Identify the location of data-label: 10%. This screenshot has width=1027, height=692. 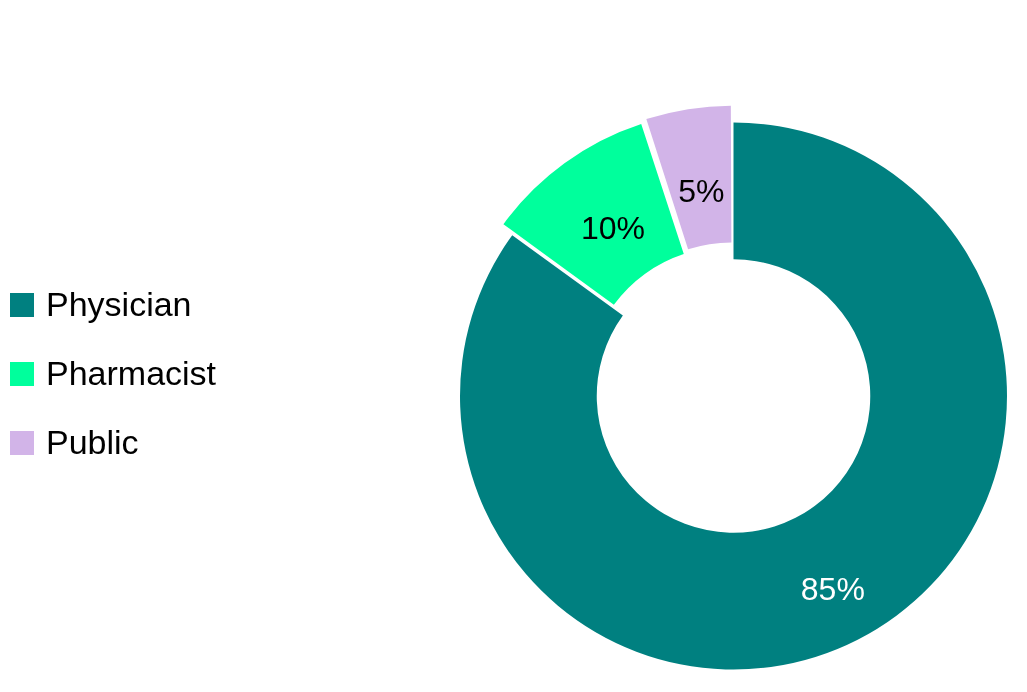
(612, 227).